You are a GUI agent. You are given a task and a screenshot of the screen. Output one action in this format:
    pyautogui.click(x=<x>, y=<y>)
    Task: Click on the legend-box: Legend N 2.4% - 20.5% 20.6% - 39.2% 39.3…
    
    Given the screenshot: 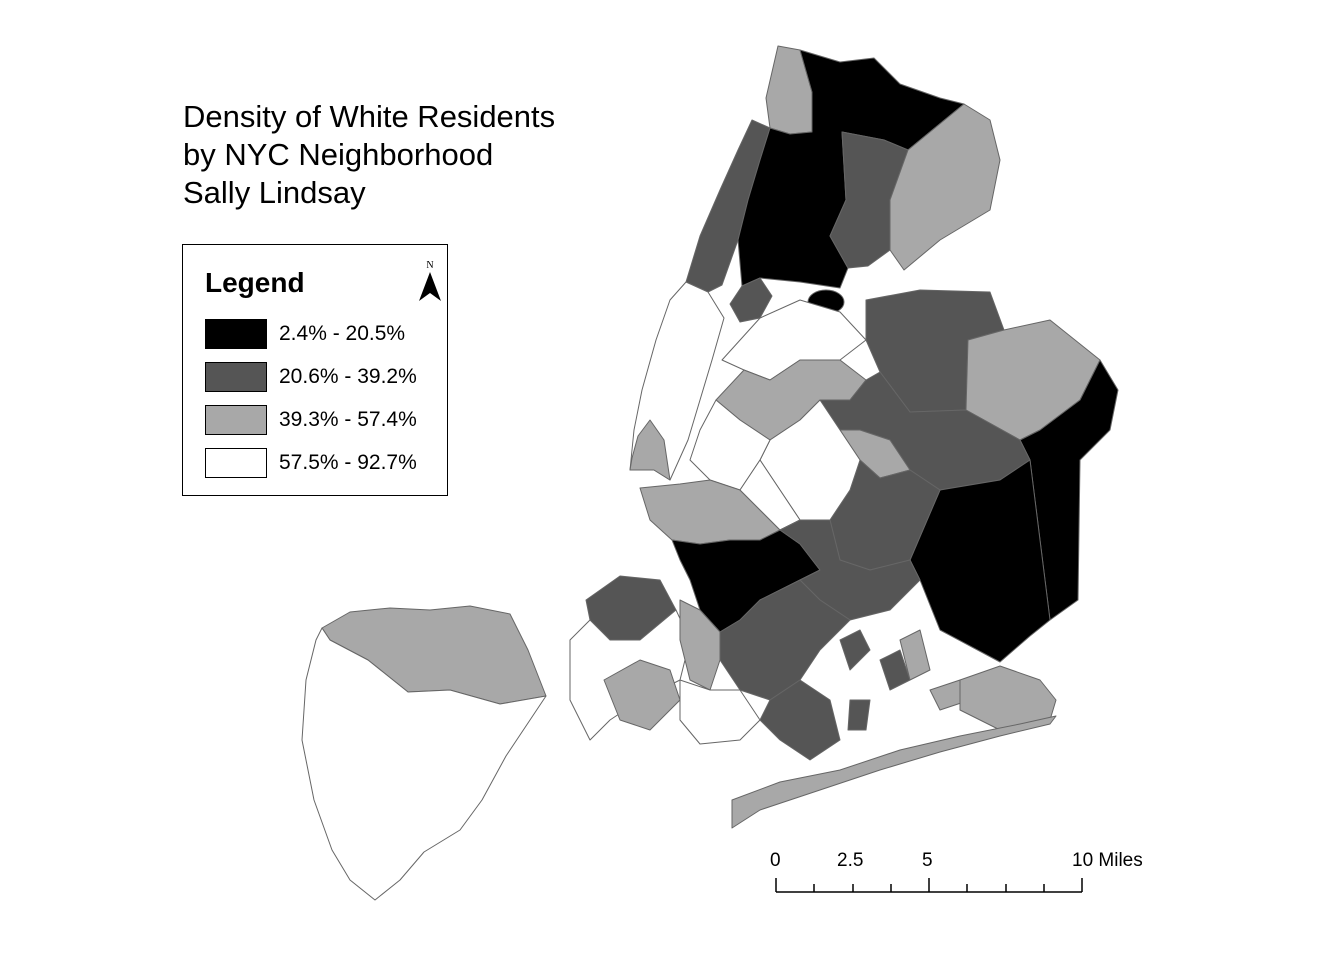 What is the action you would take?
    pyautogui.click(x=315, y=370)
    